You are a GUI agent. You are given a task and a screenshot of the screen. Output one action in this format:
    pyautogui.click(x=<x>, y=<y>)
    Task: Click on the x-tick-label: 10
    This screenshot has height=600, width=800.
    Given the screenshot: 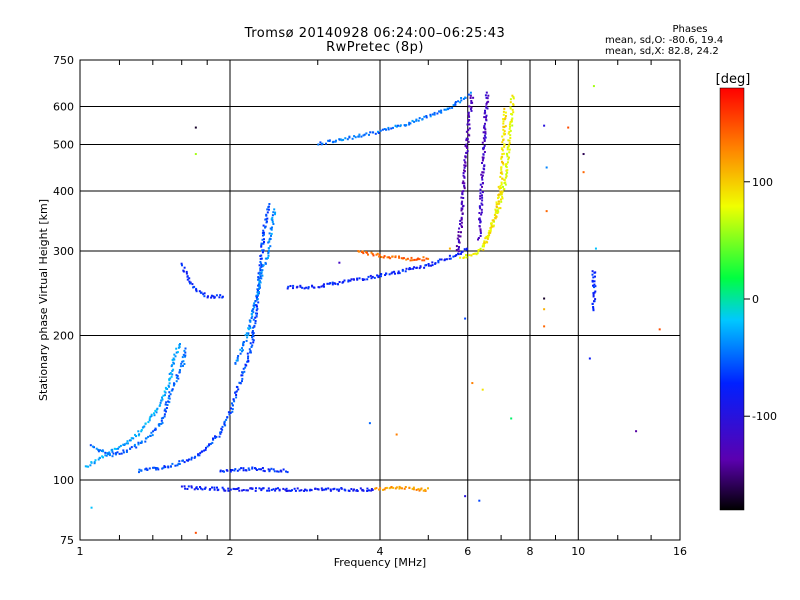 What is the action you would take?
    pyautogui.click(x=578, y=551)
    